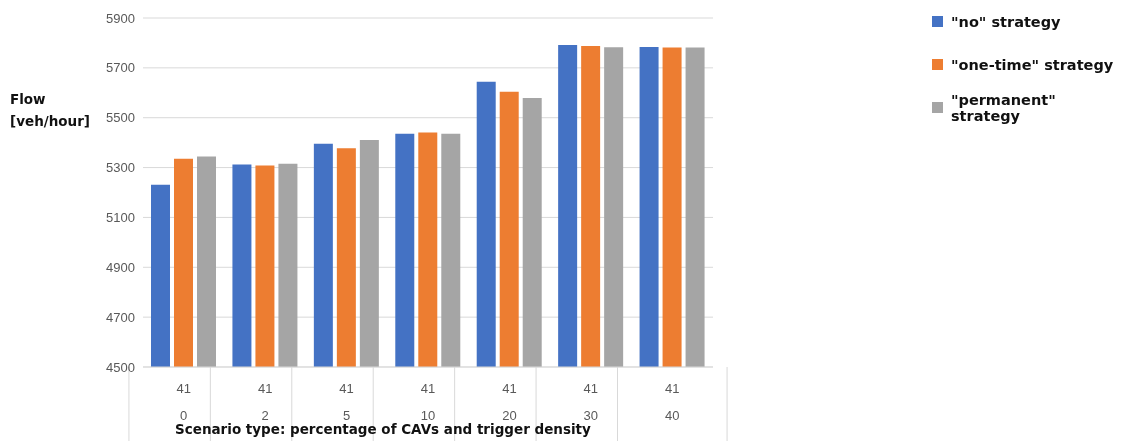 The width and height of the screenshot is (1129, 443). What do you see at coordinates (120, 18) in the screenshot?
I see `y-tick-label: 5900` at bounding box center [120, 18].